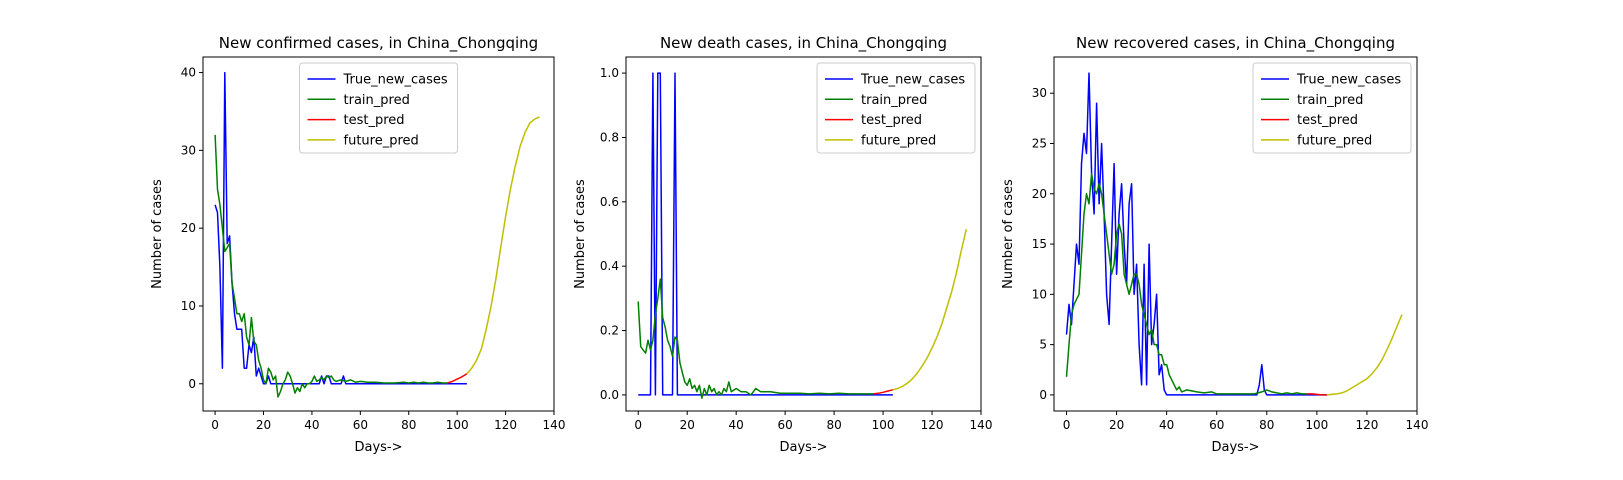  I want to click on y-tick-label: 25, so click(1039, 143).